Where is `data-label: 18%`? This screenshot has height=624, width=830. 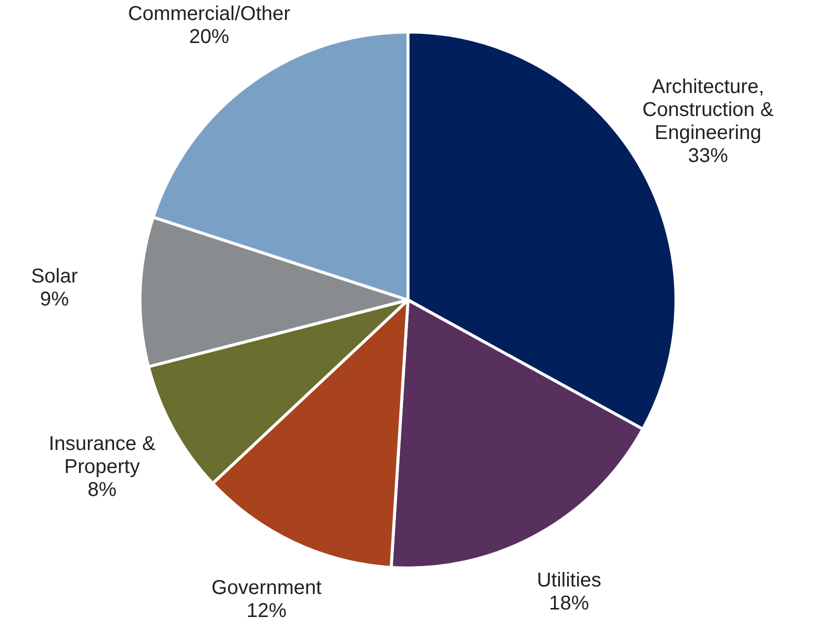 data-label: 18% is located at coordinates (569, 603).